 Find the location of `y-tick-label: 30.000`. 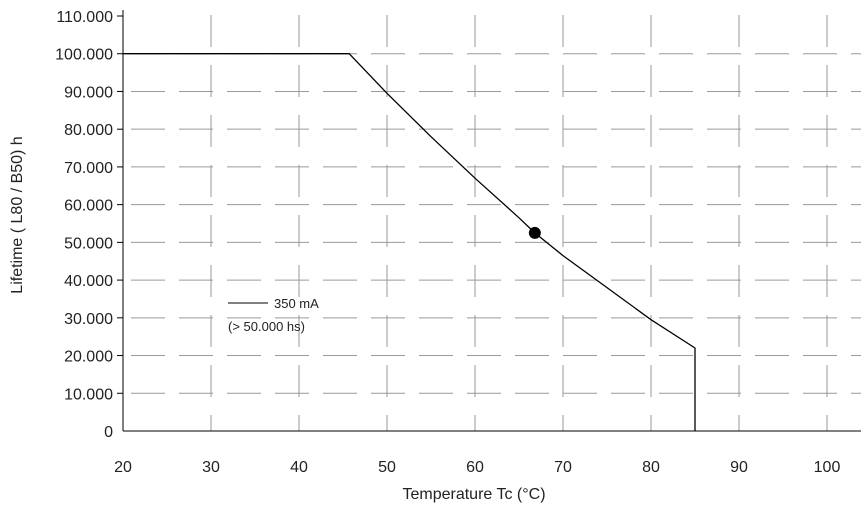

y-tick-label: 30.000 is located at coordinates (88, 319).